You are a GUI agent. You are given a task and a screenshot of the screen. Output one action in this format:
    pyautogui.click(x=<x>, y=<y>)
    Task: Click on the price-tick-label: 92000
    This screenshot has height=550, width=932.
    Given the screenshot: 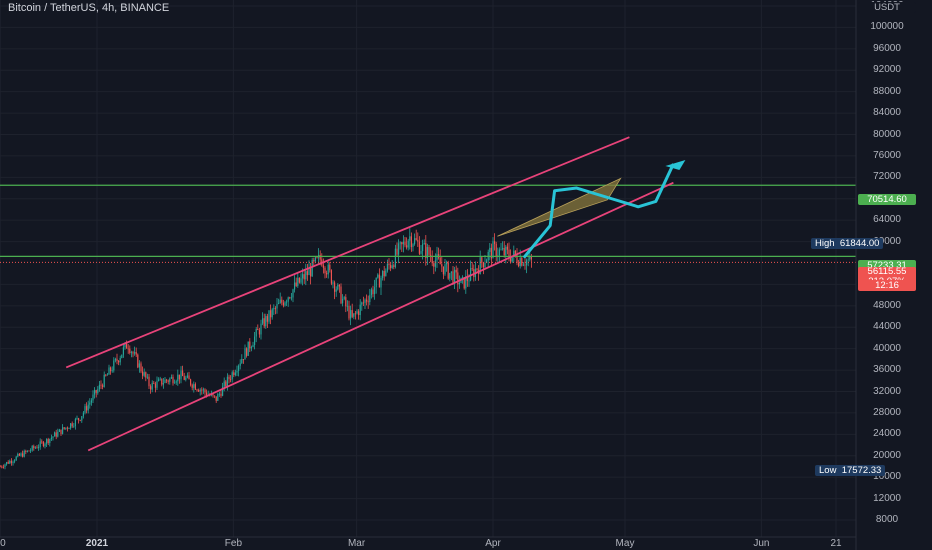 What is the action you would take?
    pyautogui.click(x=887, y=70)
    